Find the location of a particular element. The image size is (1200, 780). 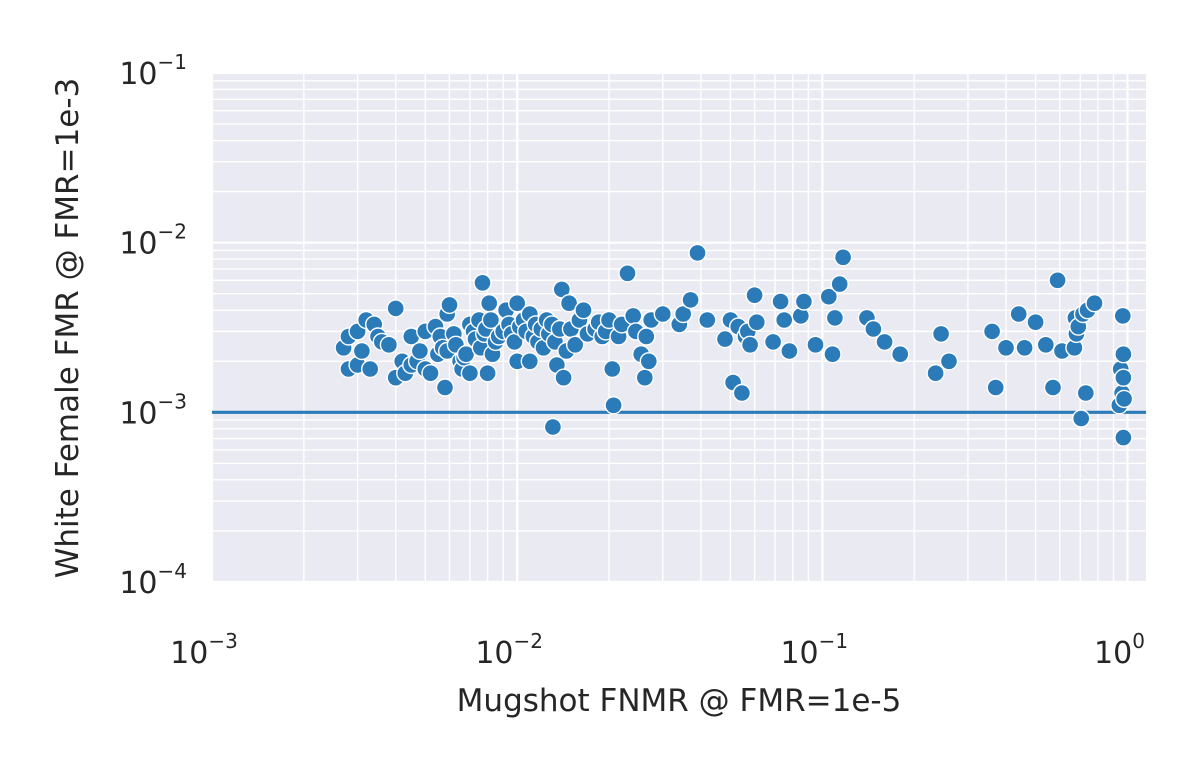

x-tick-labels: 10⁻³ 10⁻² 10⁻¹ 10⁰ is located at coordinates (657, 650).